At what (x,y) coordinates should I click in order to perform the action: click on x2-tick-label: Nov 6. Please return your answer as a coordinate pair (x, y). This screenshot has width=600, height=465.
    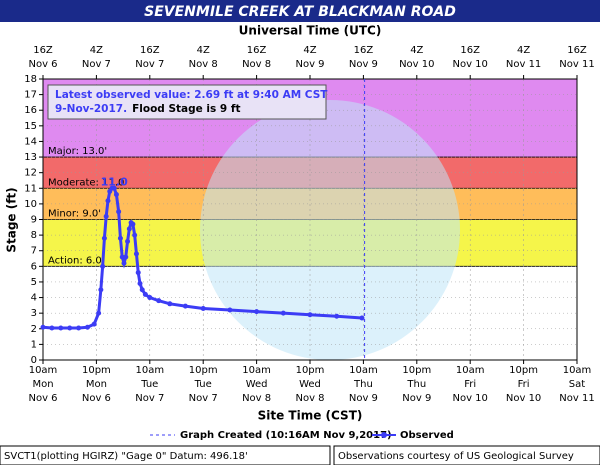
    Looking at the image, I should click on (42, 64).